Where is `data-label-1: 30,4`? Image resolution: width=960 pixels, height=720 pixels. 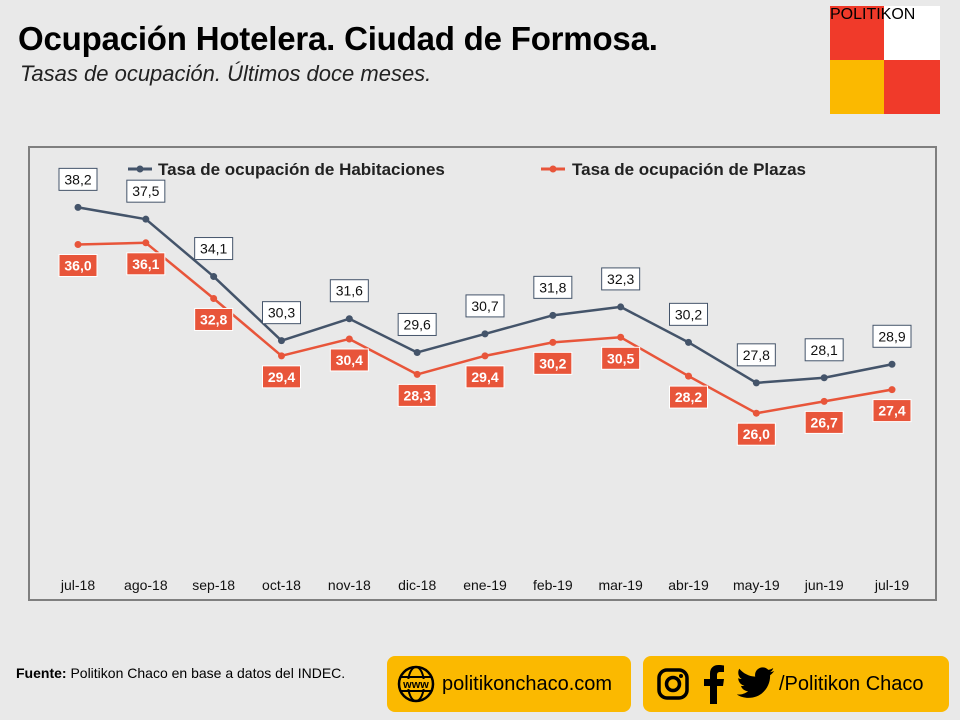
data-label-1: 30,4 is located at coordinates (349, 360).